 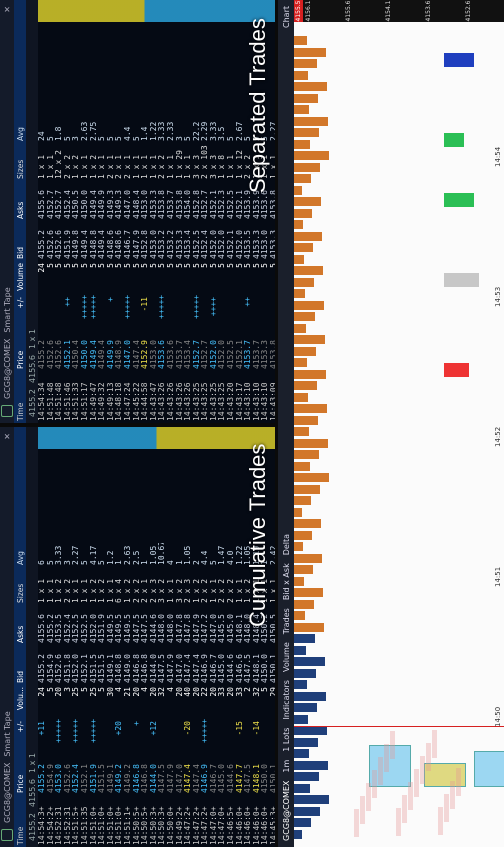 What do you see at coordinates (119, 648) in the screenshot?
I see `tape-row: 14:51:0+ 4149.2 +20 4 4148.8 4149.5 6 x 41` at bounding box center [119, 648].